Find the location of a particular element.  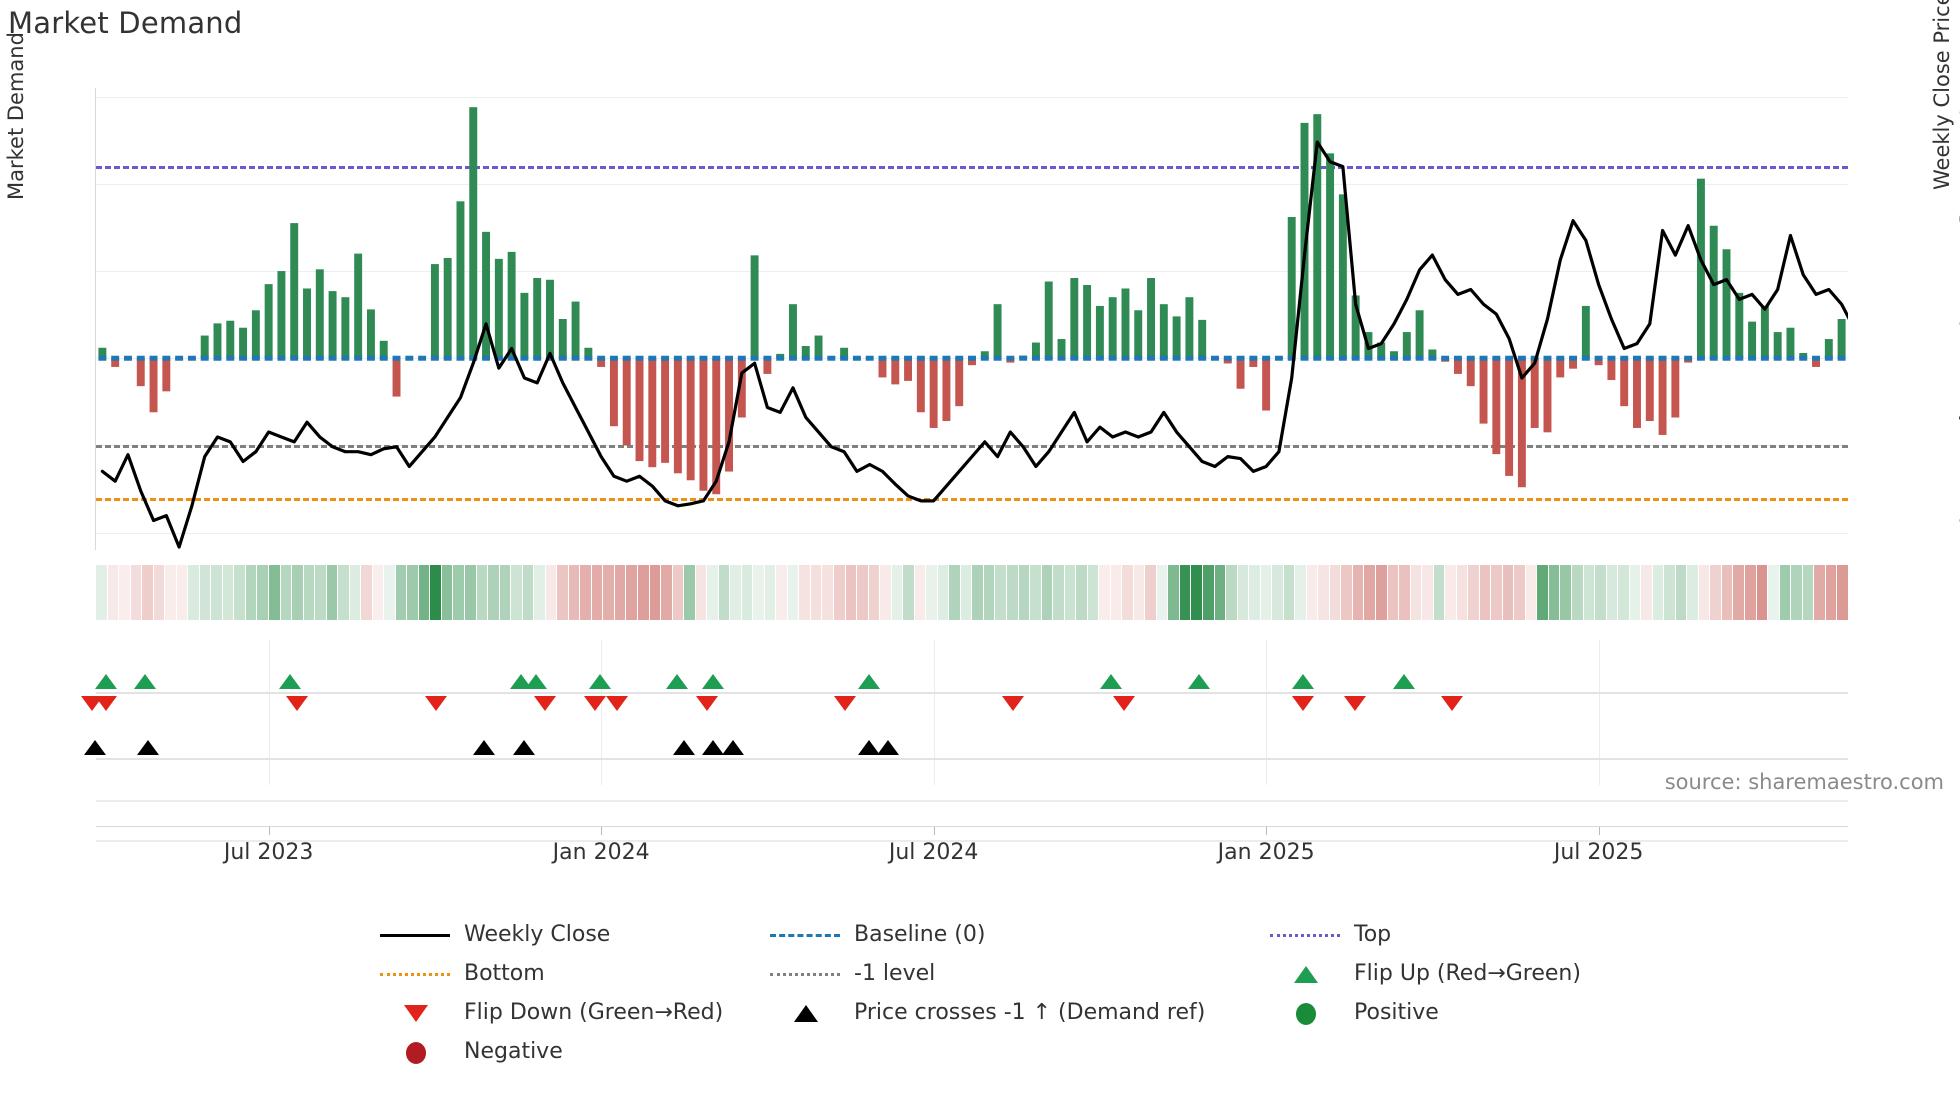

legend-item: Bottom is located at coordinates (575, 973).